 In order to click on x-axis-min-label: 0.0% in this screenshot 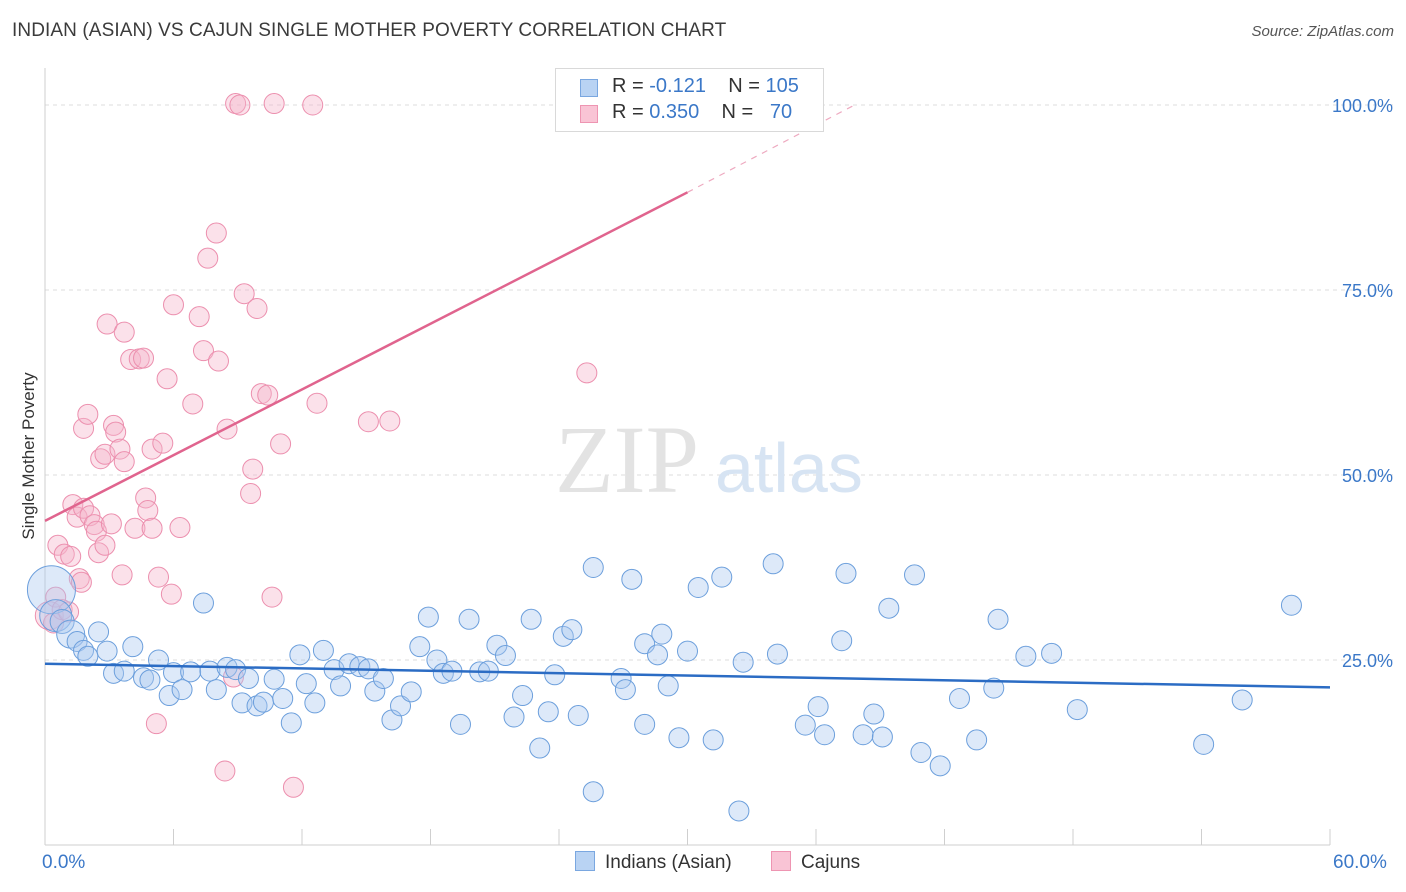, I will do `click(64, 862)`.